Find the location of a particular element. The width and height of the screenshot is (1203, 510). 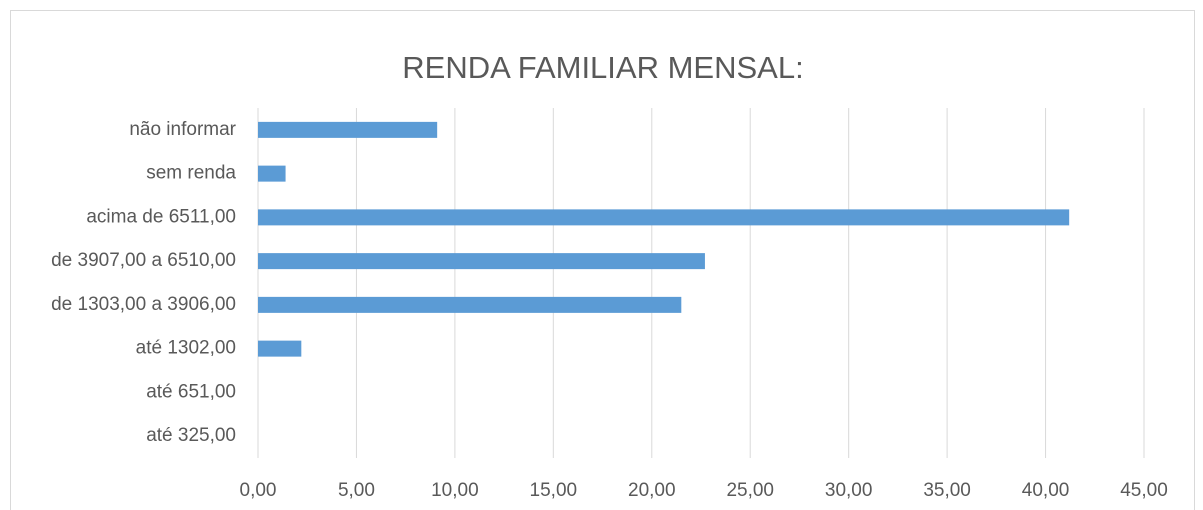

x-tick-label: 35,00 is located at coordinates (947, 490).